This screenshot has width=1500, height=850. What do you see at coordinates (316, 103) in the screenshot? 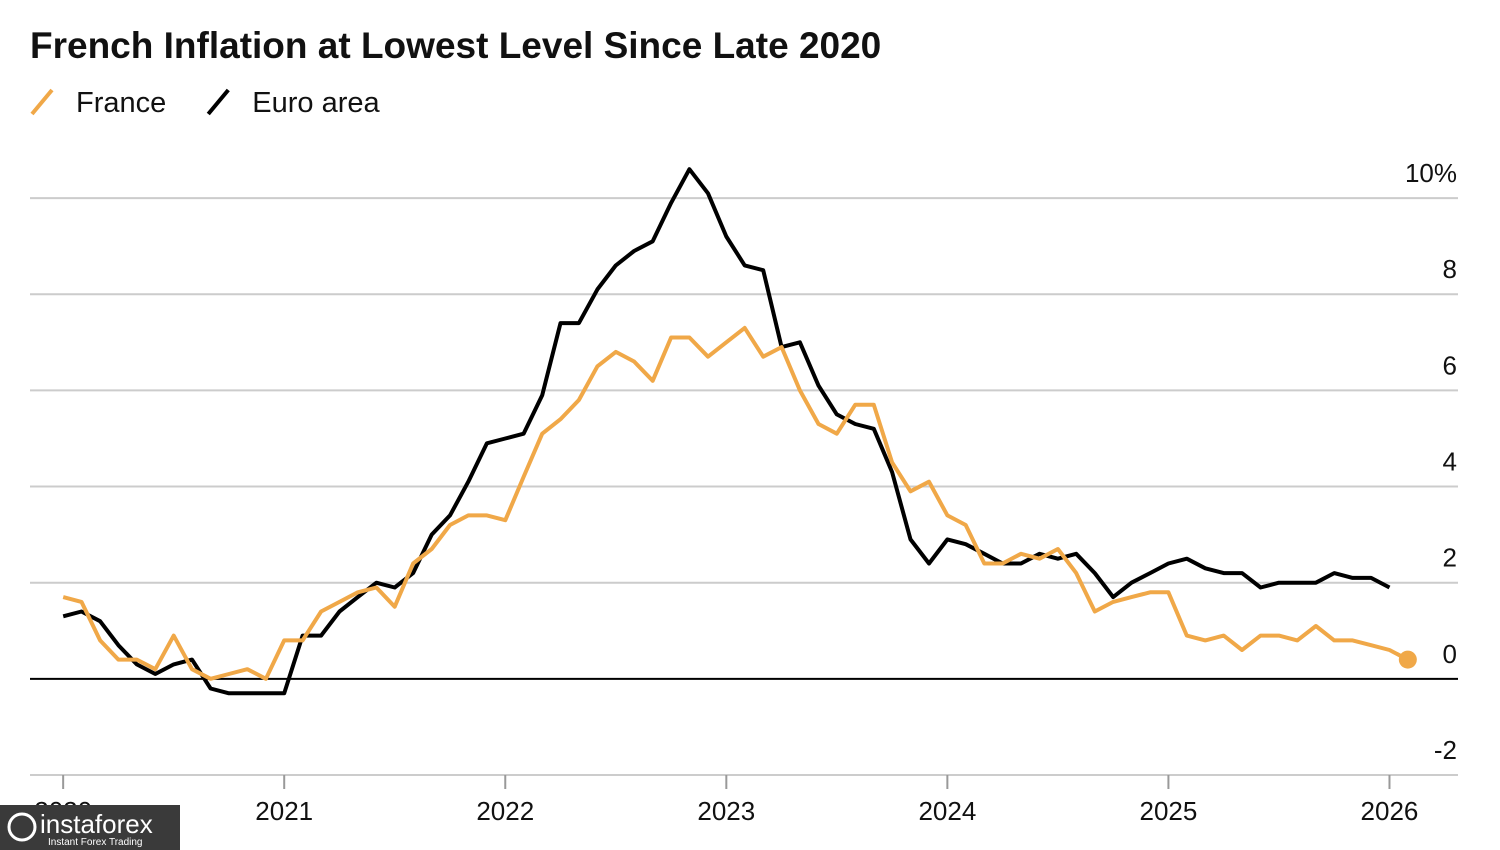
I see `legend-label: Euro area` at bounding box center [316, 103].